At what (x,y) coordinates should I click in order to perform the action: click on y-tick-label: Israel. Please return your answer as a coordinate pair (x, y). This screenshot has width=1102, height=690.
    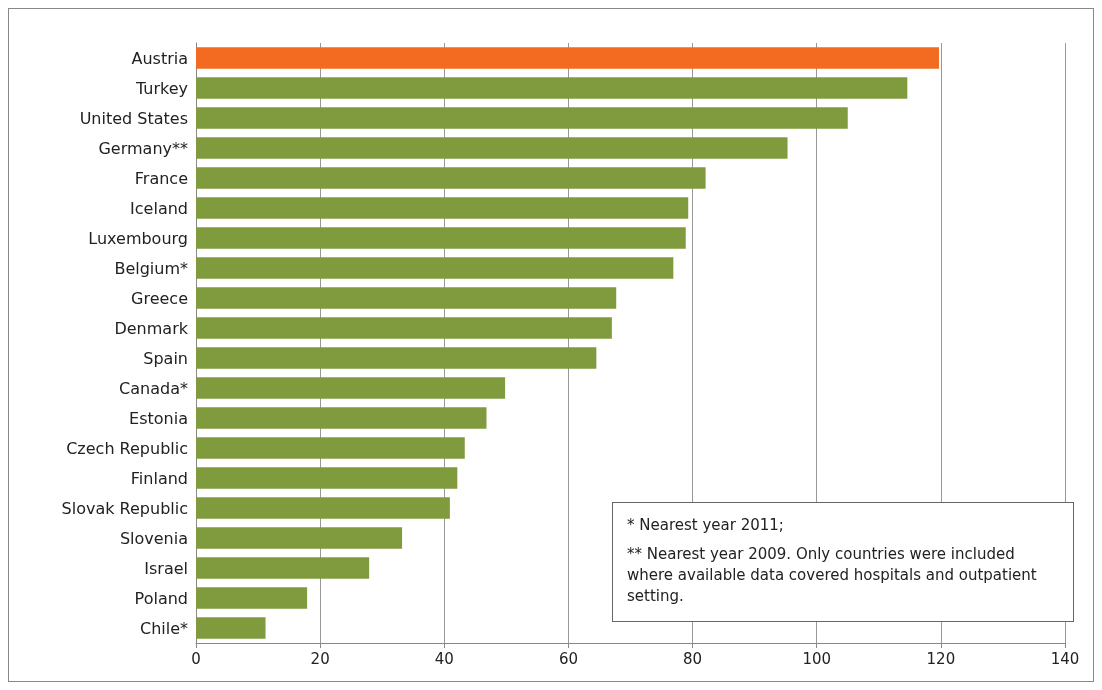
    Looking at the image, I should click on (166, 568).